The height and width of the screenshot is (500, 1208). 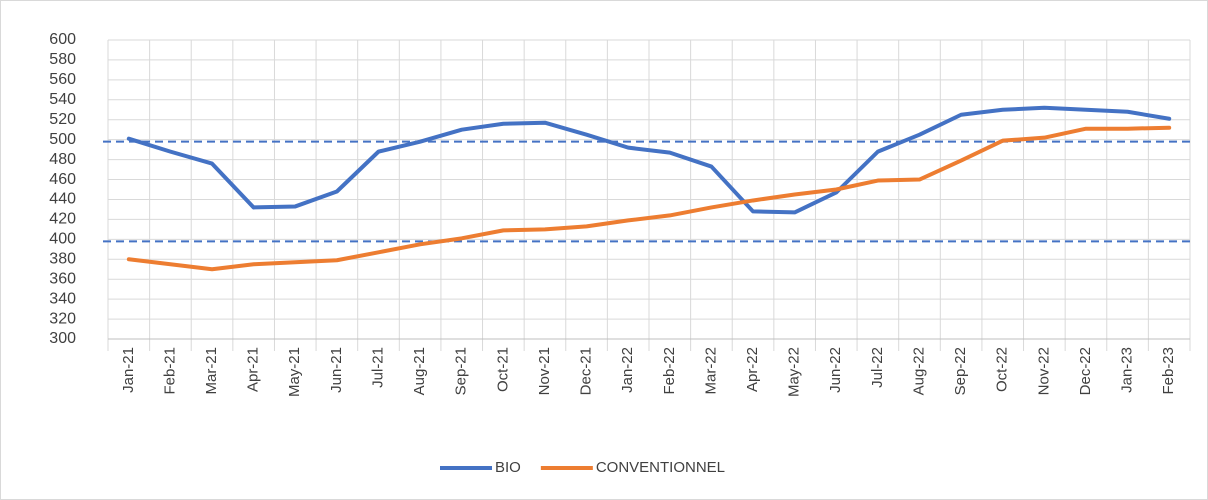 What do you see at coordinates (1168, 371) in the screenshot?
I see `x-tick-label: Feb-23` at bounding box center [1168, 371].